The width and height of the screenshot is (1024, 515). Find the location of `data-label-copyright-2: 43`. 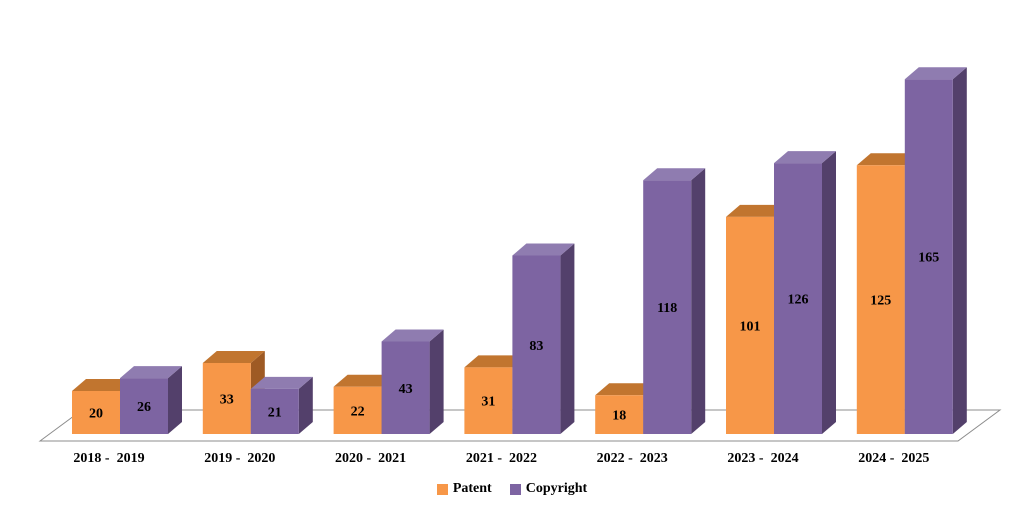

data-label-copyright-2: 43 is located at coordinates (406, 389).